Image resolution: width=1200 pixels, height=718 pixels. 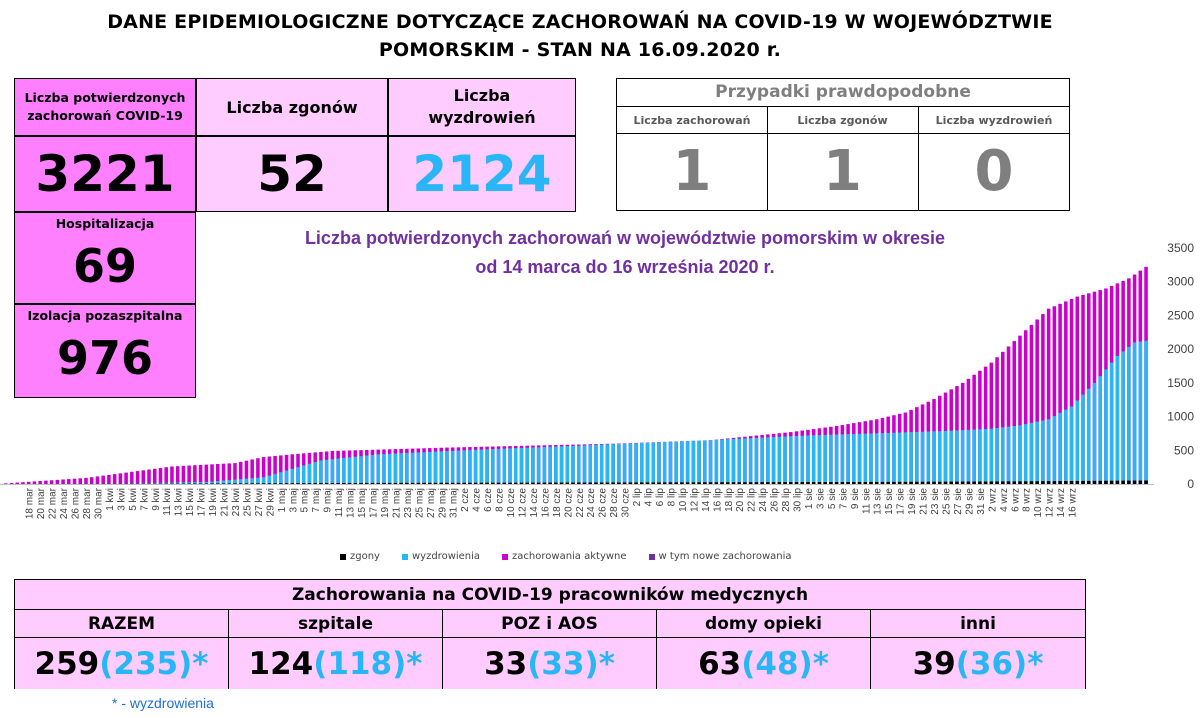 What do you see at coordinates (87, 503) in the screenshot?
I see `x-tick-label: 28 mar` at bounding box center [87, 503].